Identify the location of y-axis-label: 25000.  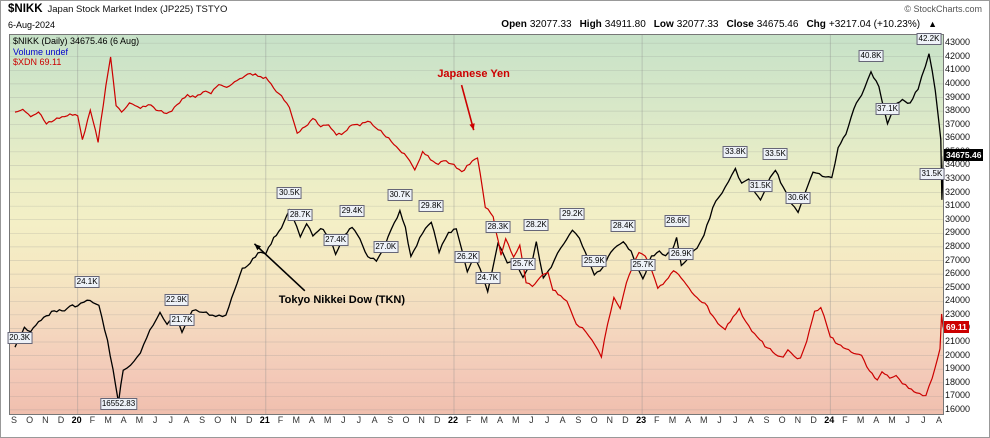
(958, 286).